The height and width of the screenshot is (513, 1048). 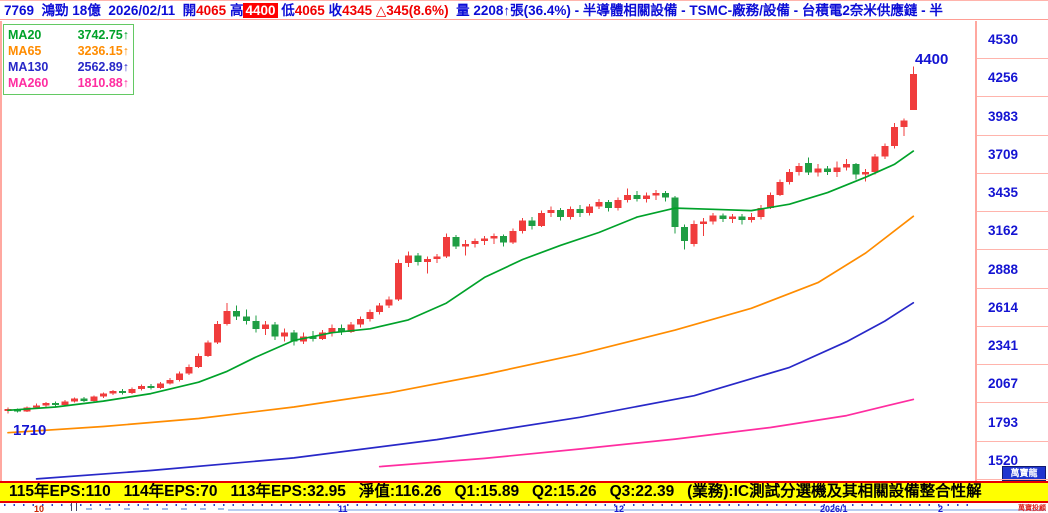 What do you see at coordinates (189, 10) in the screenshot?
I see `quote-segment: 開` at bounding box center [189, 10].